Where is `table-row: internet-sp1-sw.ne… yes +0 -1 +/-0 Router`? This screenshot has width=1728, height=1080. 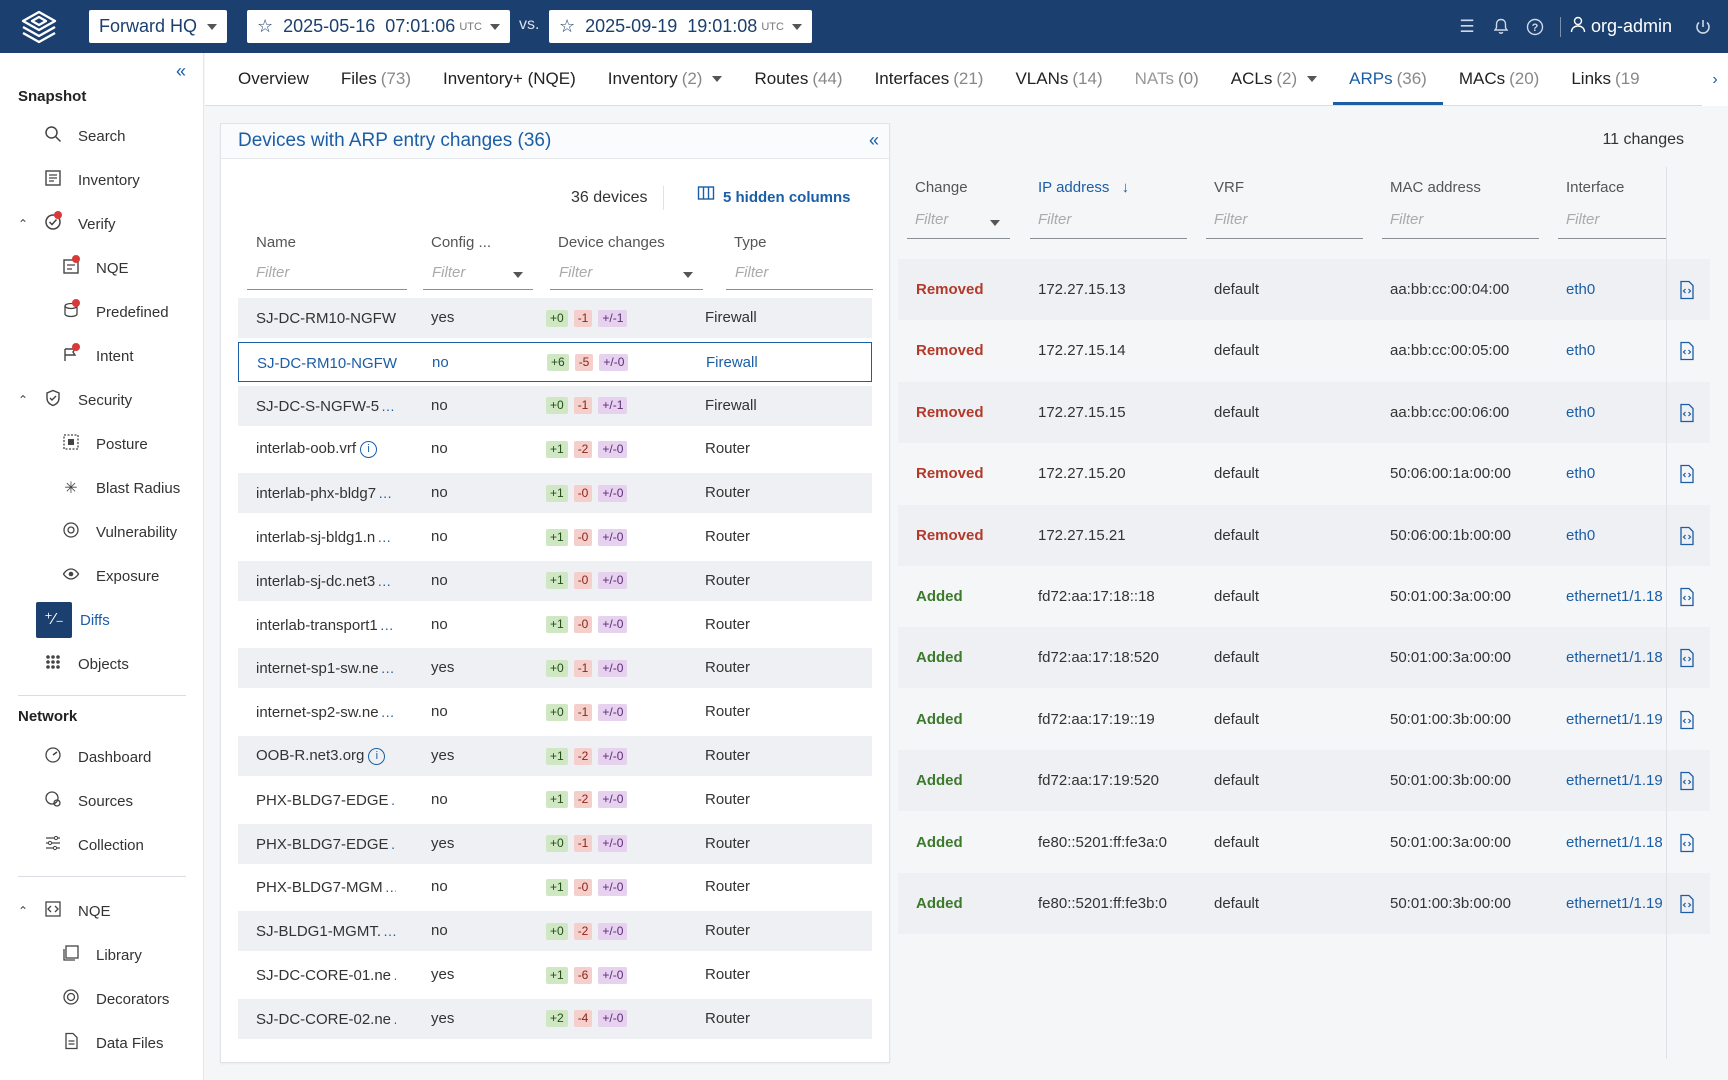
table-row: internet-sp1-sw.ne… yes +0 -1 +/-0 Router is located at coordinates (555, 668).